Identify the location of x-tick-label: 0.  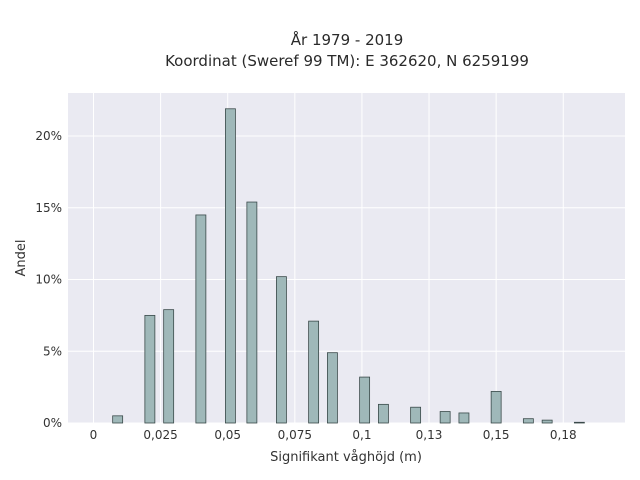
(94, 435).